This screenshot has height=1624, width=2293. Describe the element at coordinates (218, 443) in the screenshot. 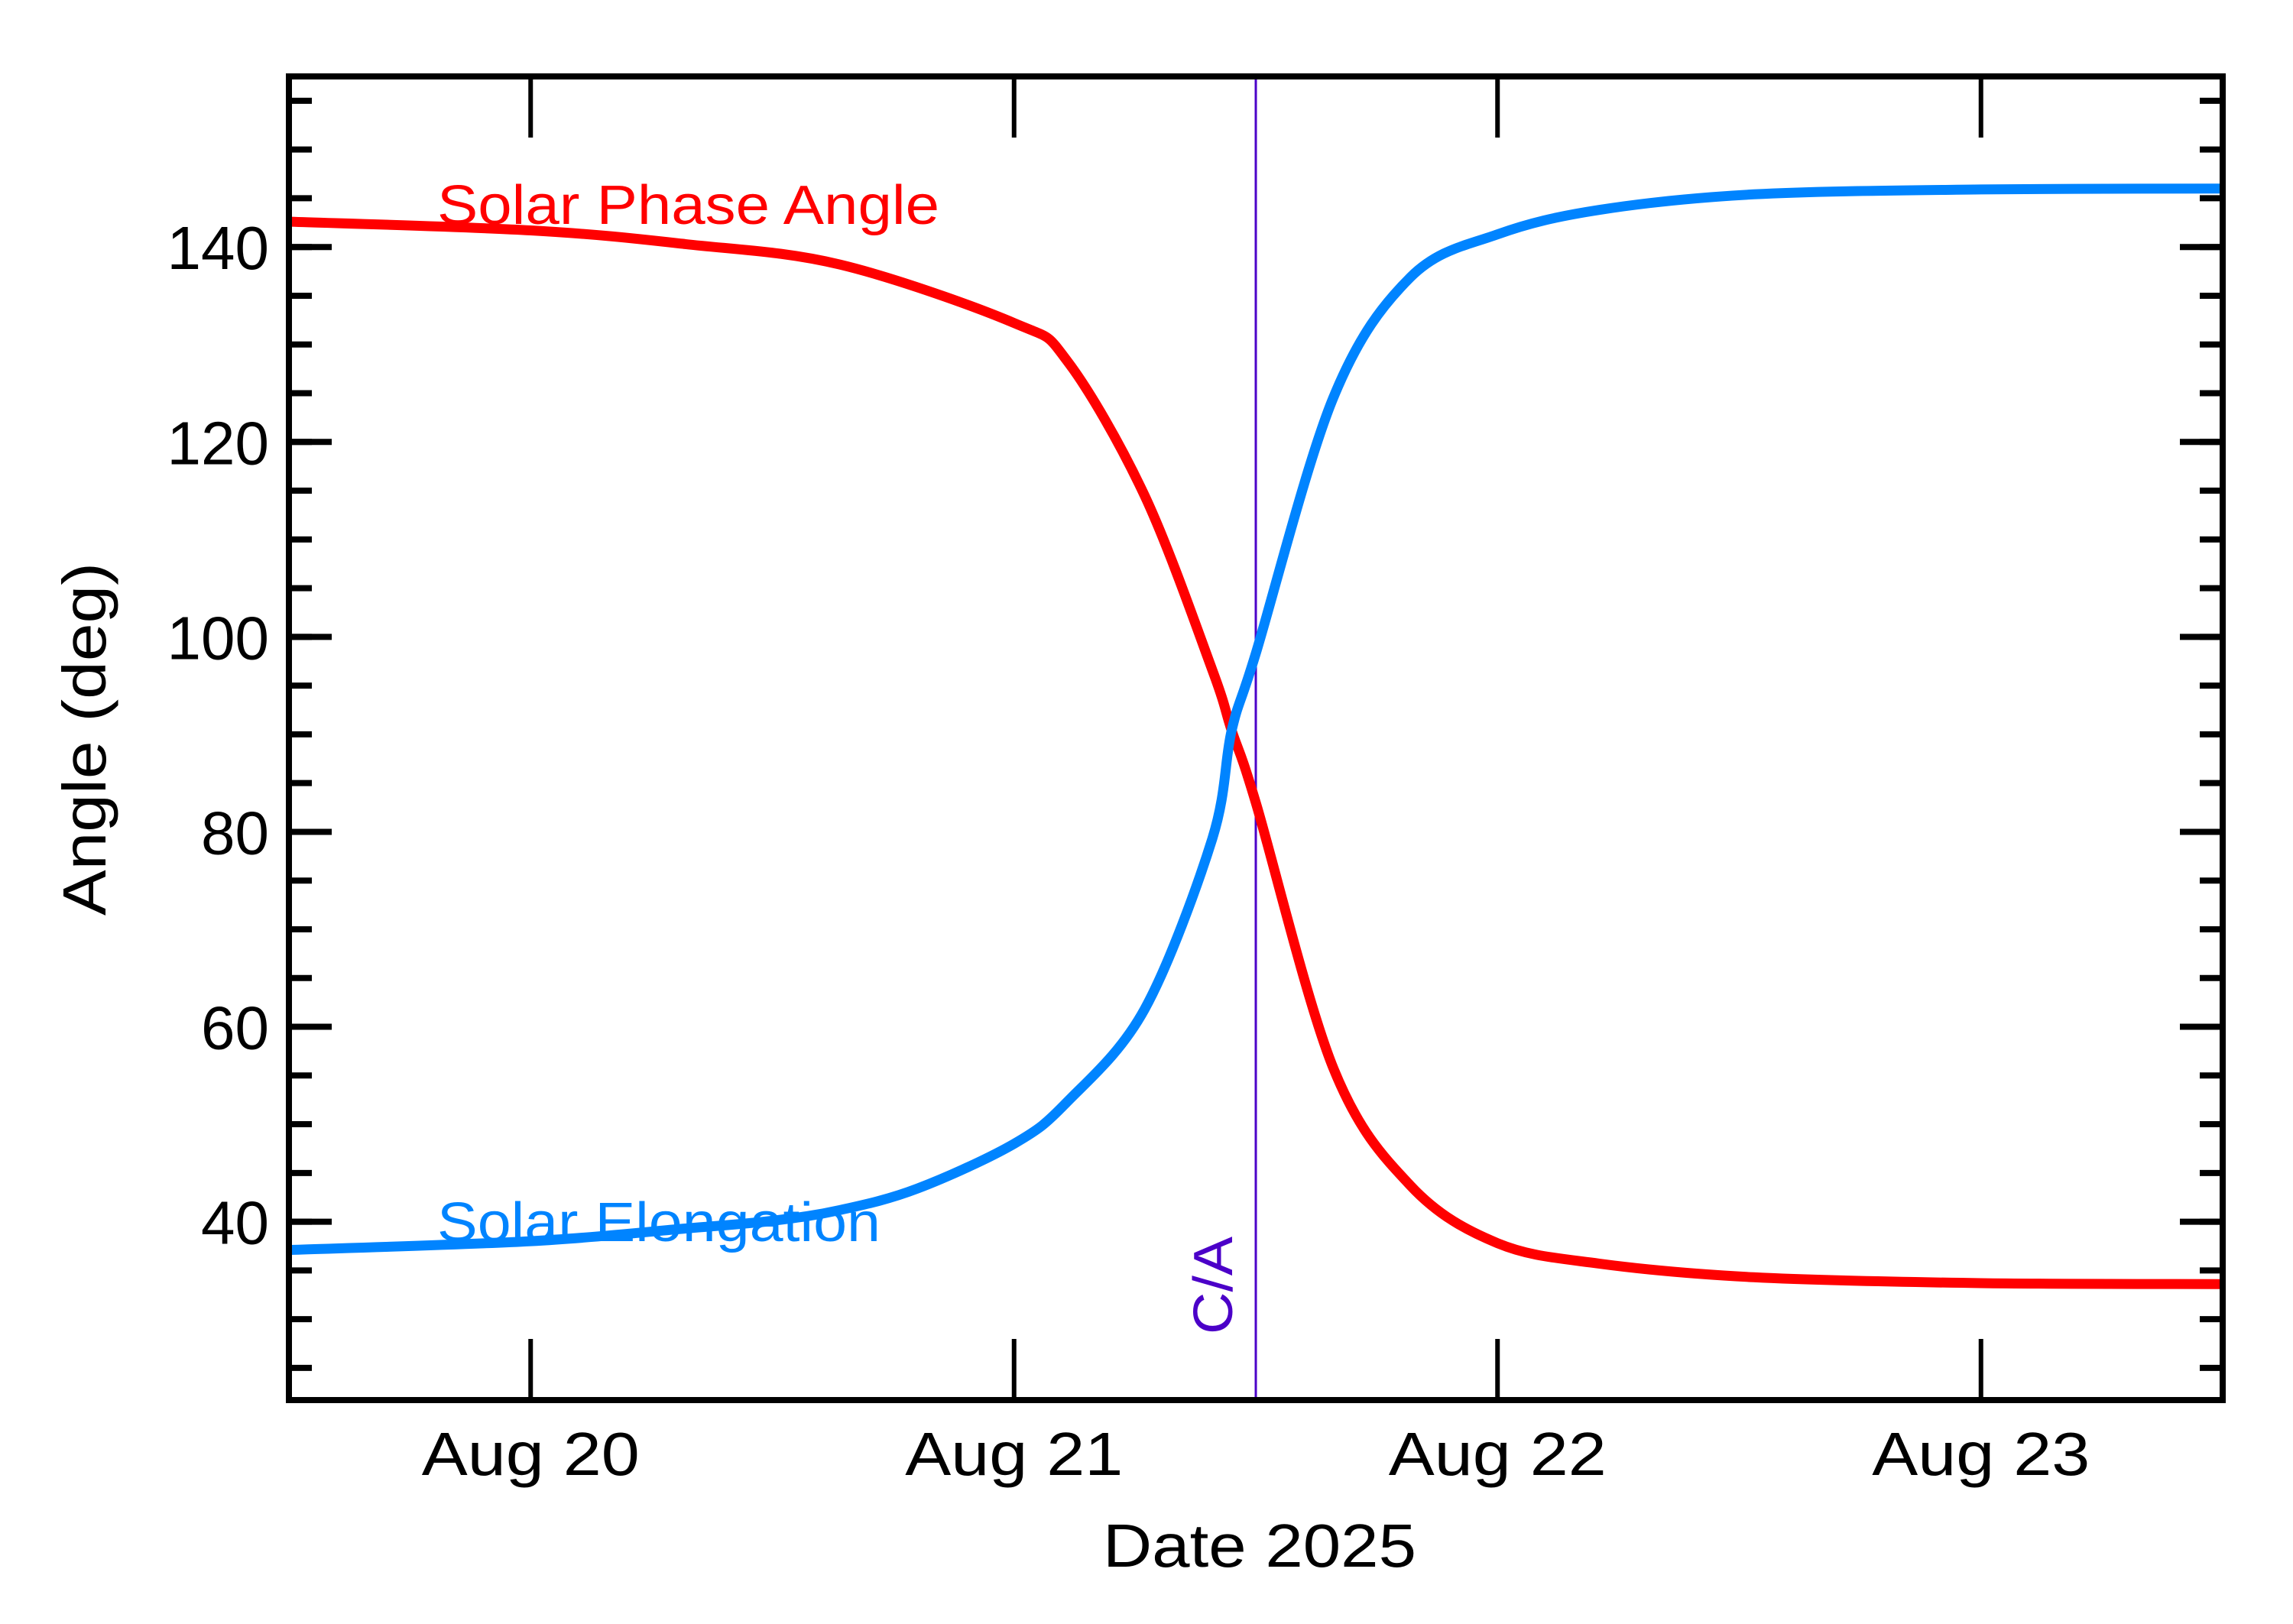

I see `y-tick-label: 120` at that location.